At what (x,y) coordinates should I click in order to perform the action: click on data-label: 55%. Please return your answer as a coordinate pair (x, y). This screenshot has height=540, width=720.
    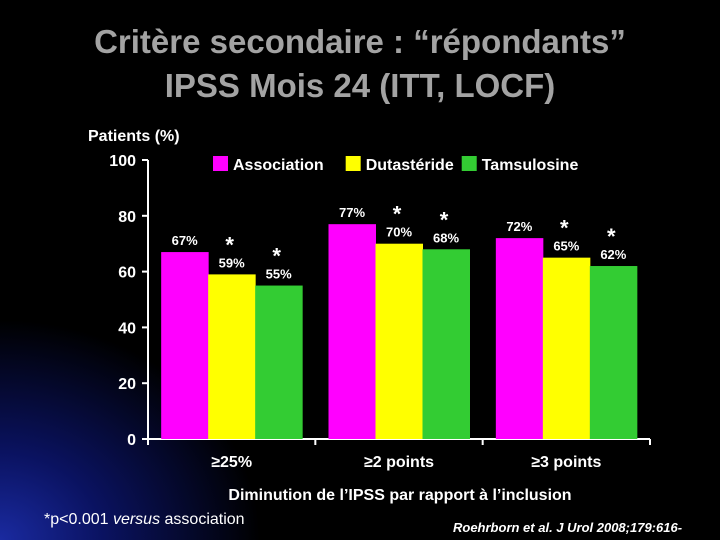
    Looking at the image, I should click on (279, 274).